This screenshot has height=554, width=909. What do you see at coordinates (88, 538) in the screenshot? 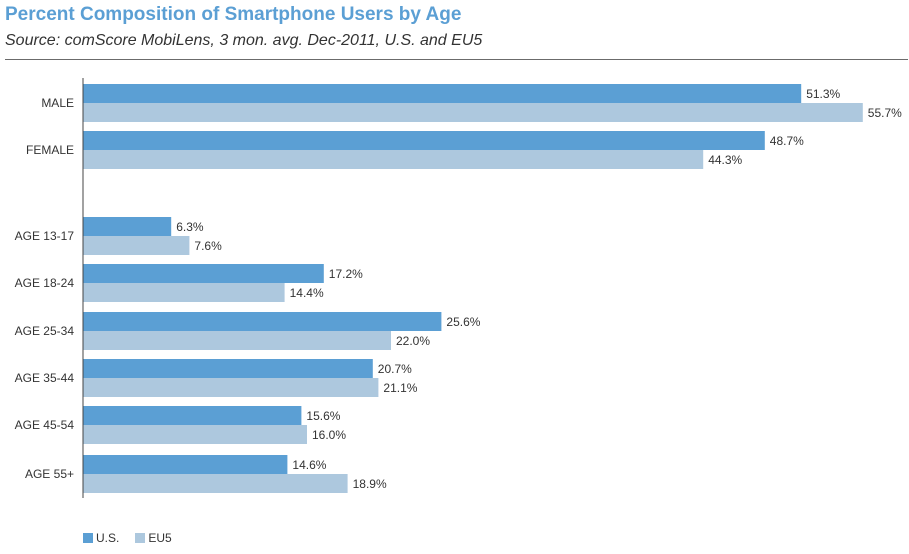
I see `legend-swatch-us` at bounding box center [88, 538].